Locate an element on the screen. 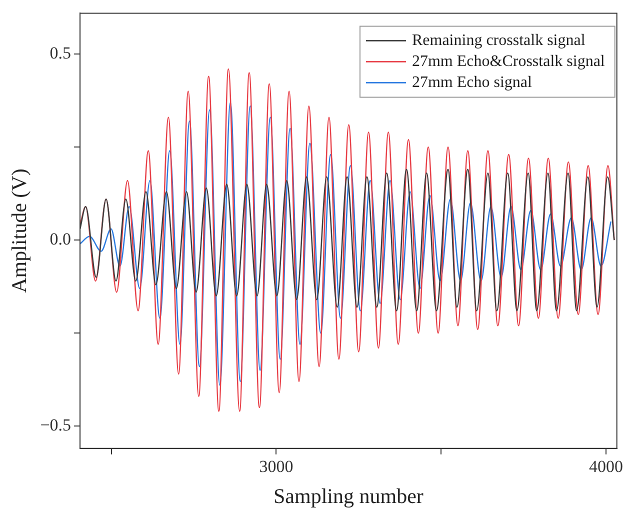 This screenshot has width=626, height=518. legend-label: Remaining crosstalk signal is located at coordinates (499, 40).